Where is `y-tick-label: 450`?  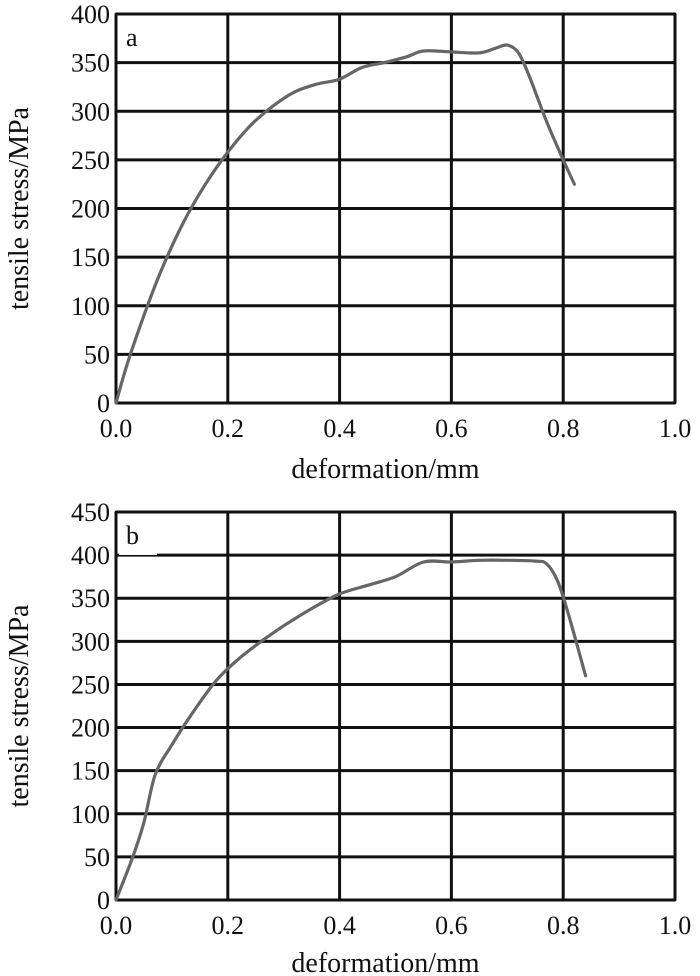
y-tick-label: 450 is located at coordinates (90, 512).